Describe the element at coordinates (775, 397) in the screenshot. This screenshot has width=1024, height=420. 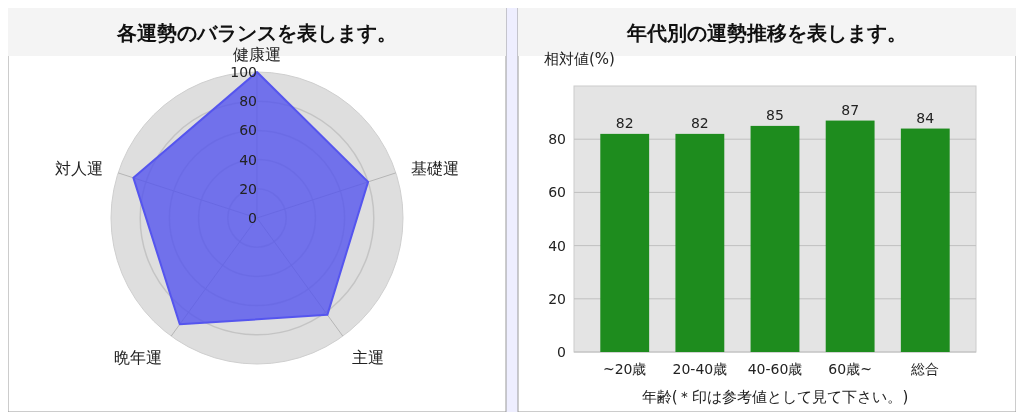
I see `x-axis-title: 年齢(＊印は参考値として見て下さい。)` at that location.